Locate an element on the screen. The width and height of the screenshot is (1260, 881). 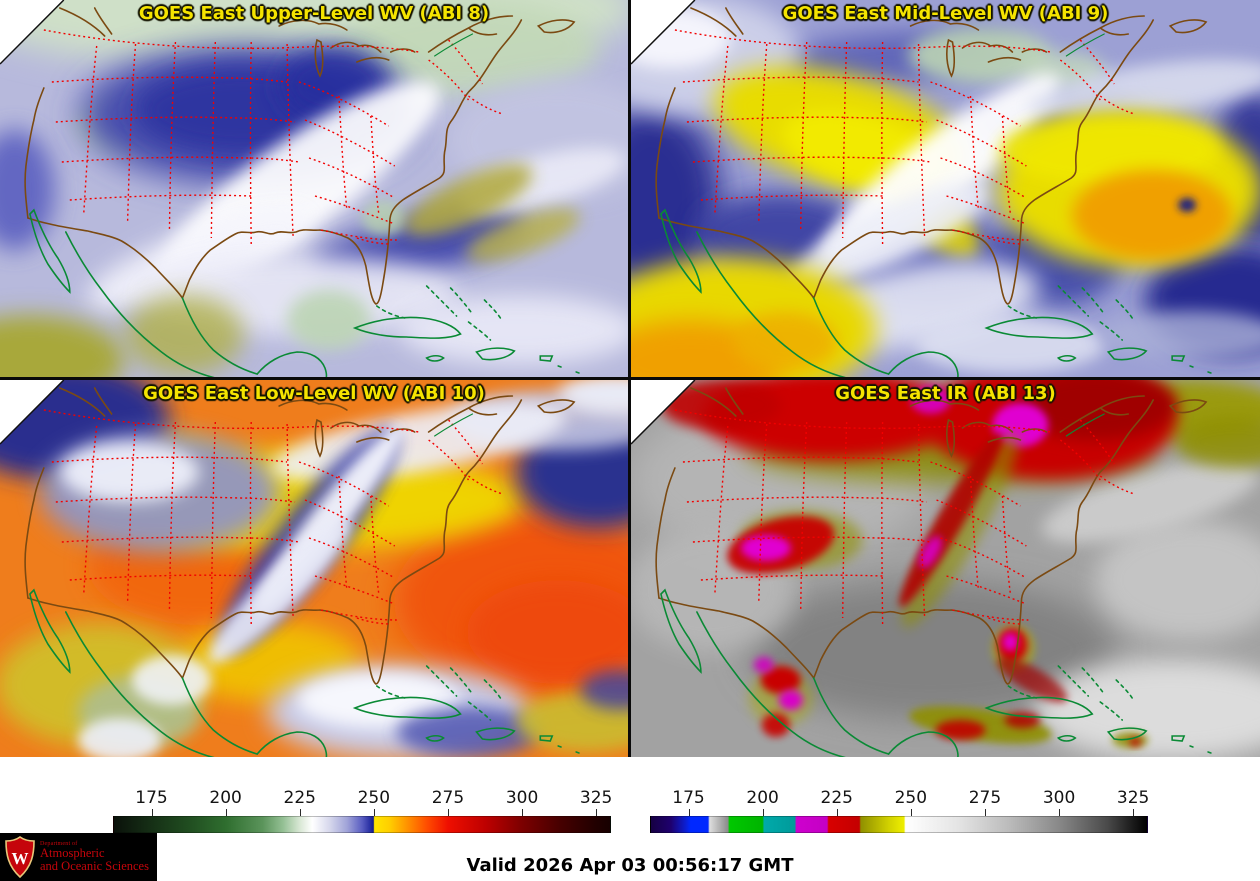
ir-colorbar-gradient is located at coordinates (899, 824).